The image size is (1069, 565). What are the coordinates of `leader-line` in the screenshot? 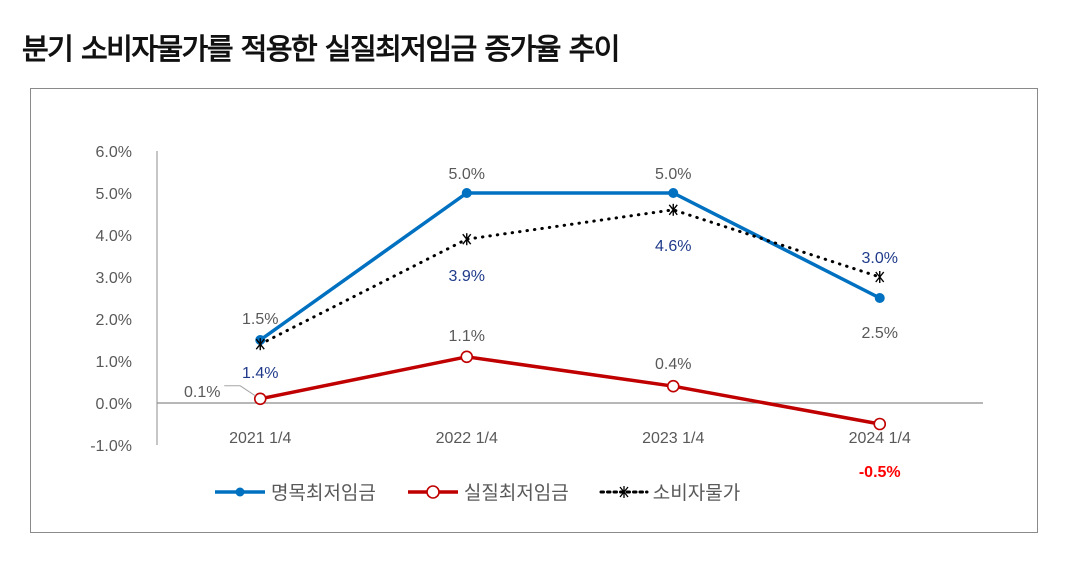 It's located at (240, 391).